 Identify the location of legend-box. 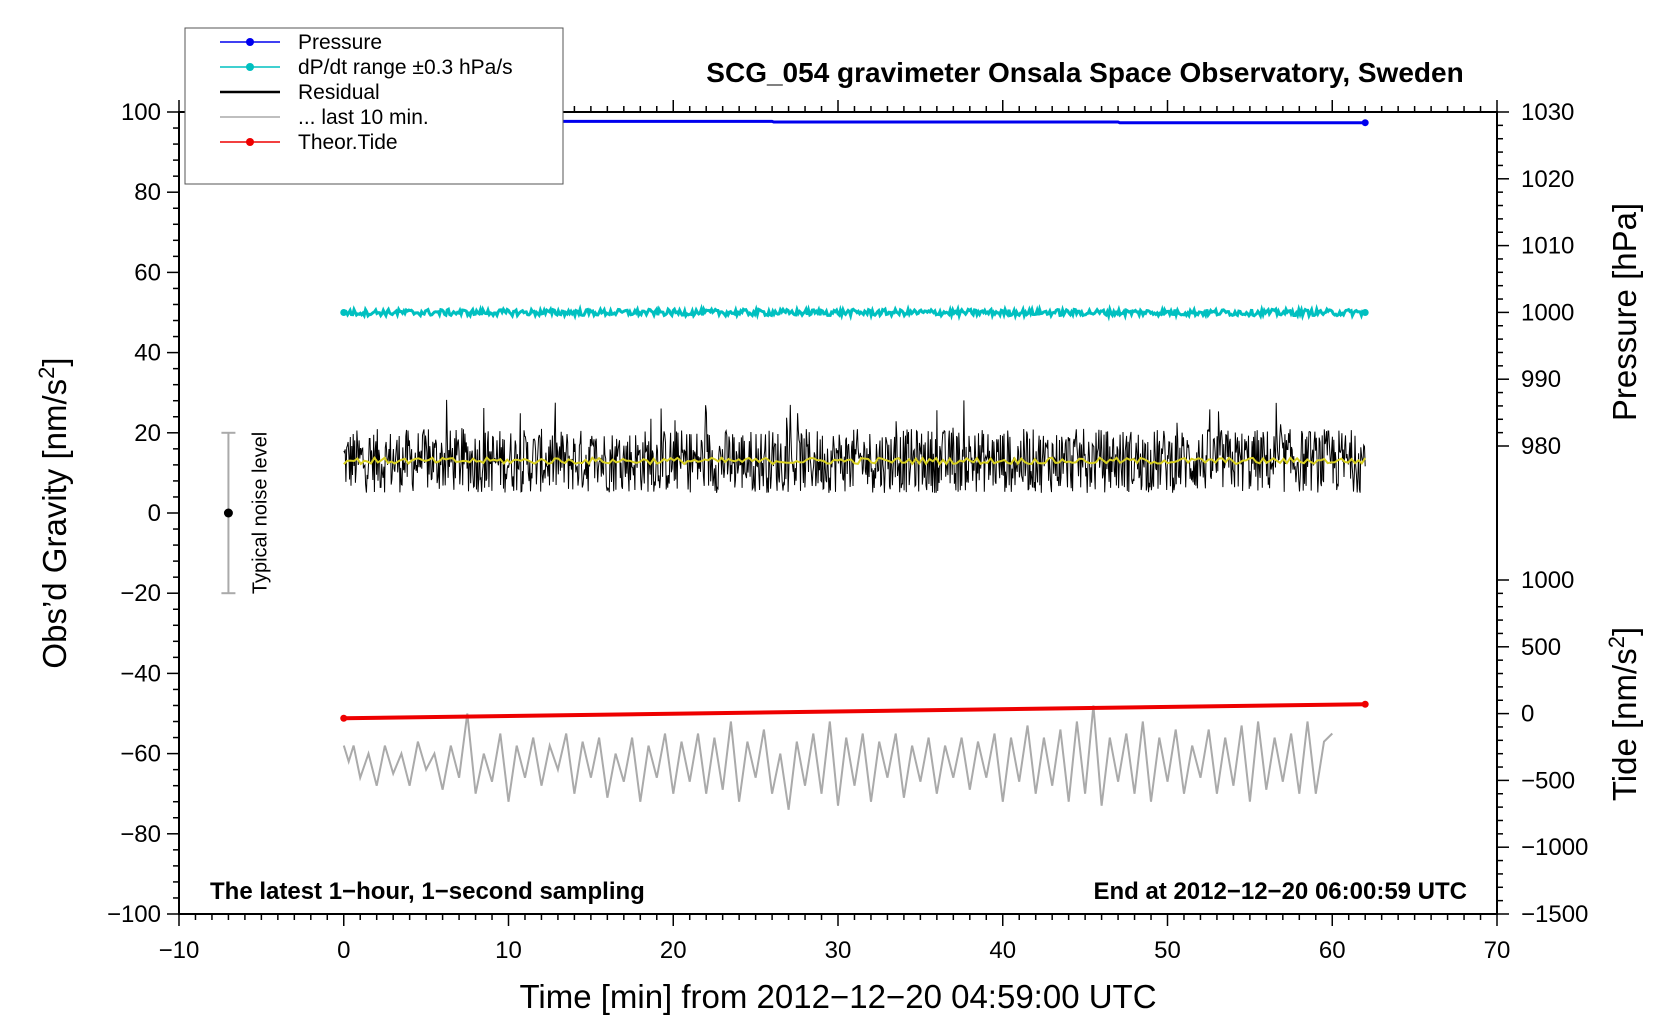
(374, 106).